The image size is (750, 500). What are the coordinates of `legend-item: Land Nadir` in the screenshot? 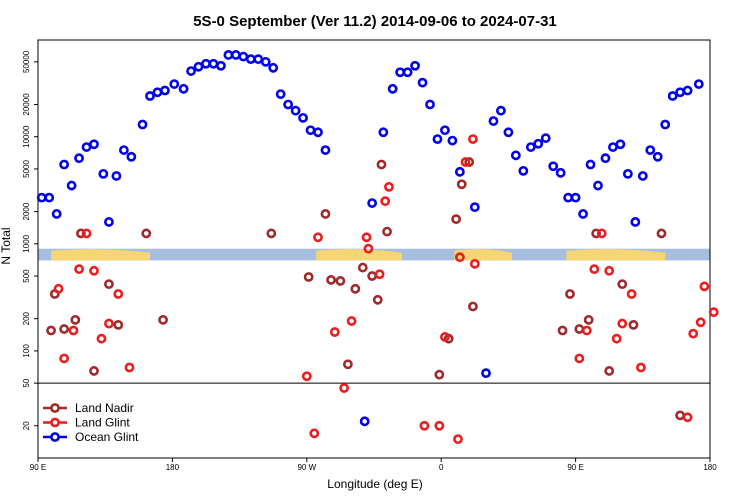 It's located at (88, 408).